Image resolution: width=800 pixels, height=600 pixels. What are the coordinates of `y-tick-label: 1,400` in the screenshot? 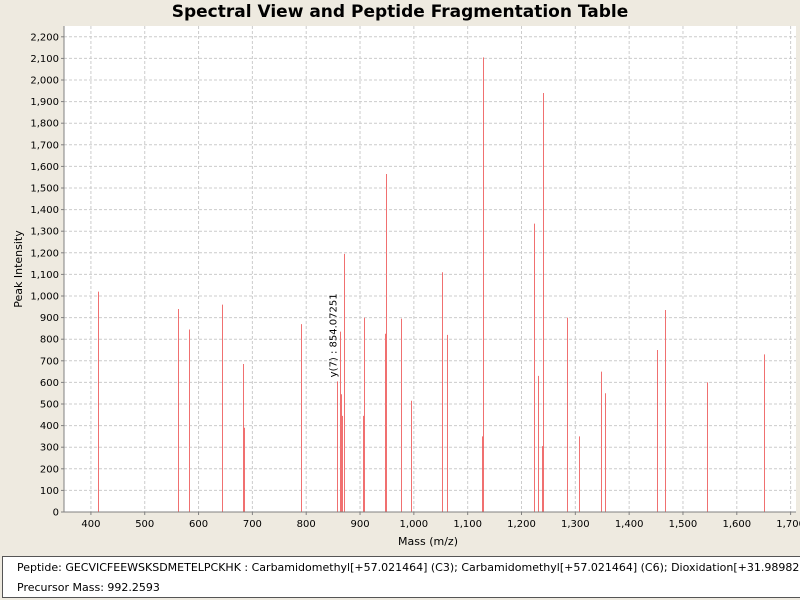 It's located at (44, 210).